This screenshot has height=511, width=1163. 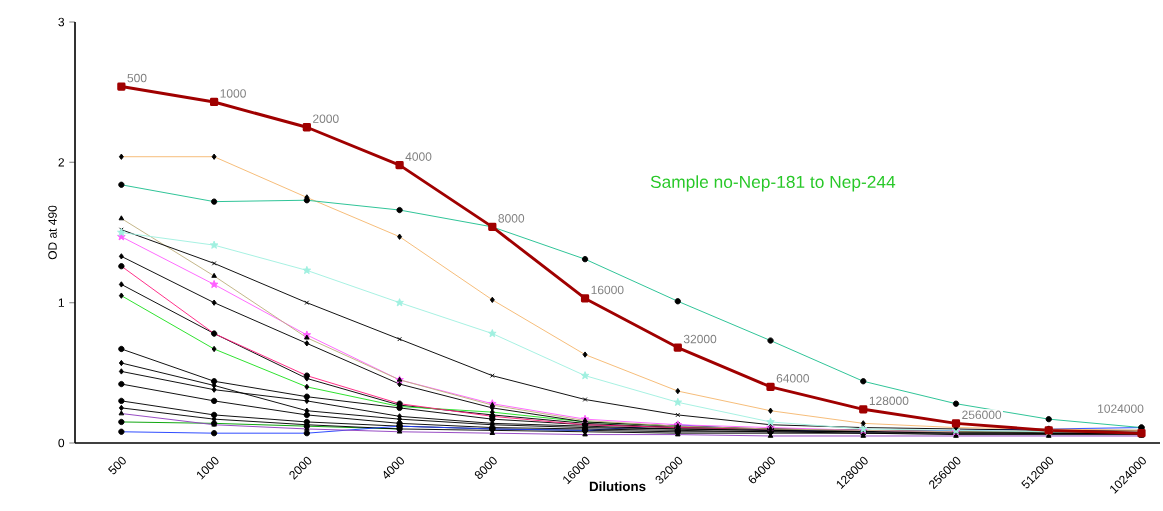 I want to click on y-tick-label: 1, so click(x=61, y=302).